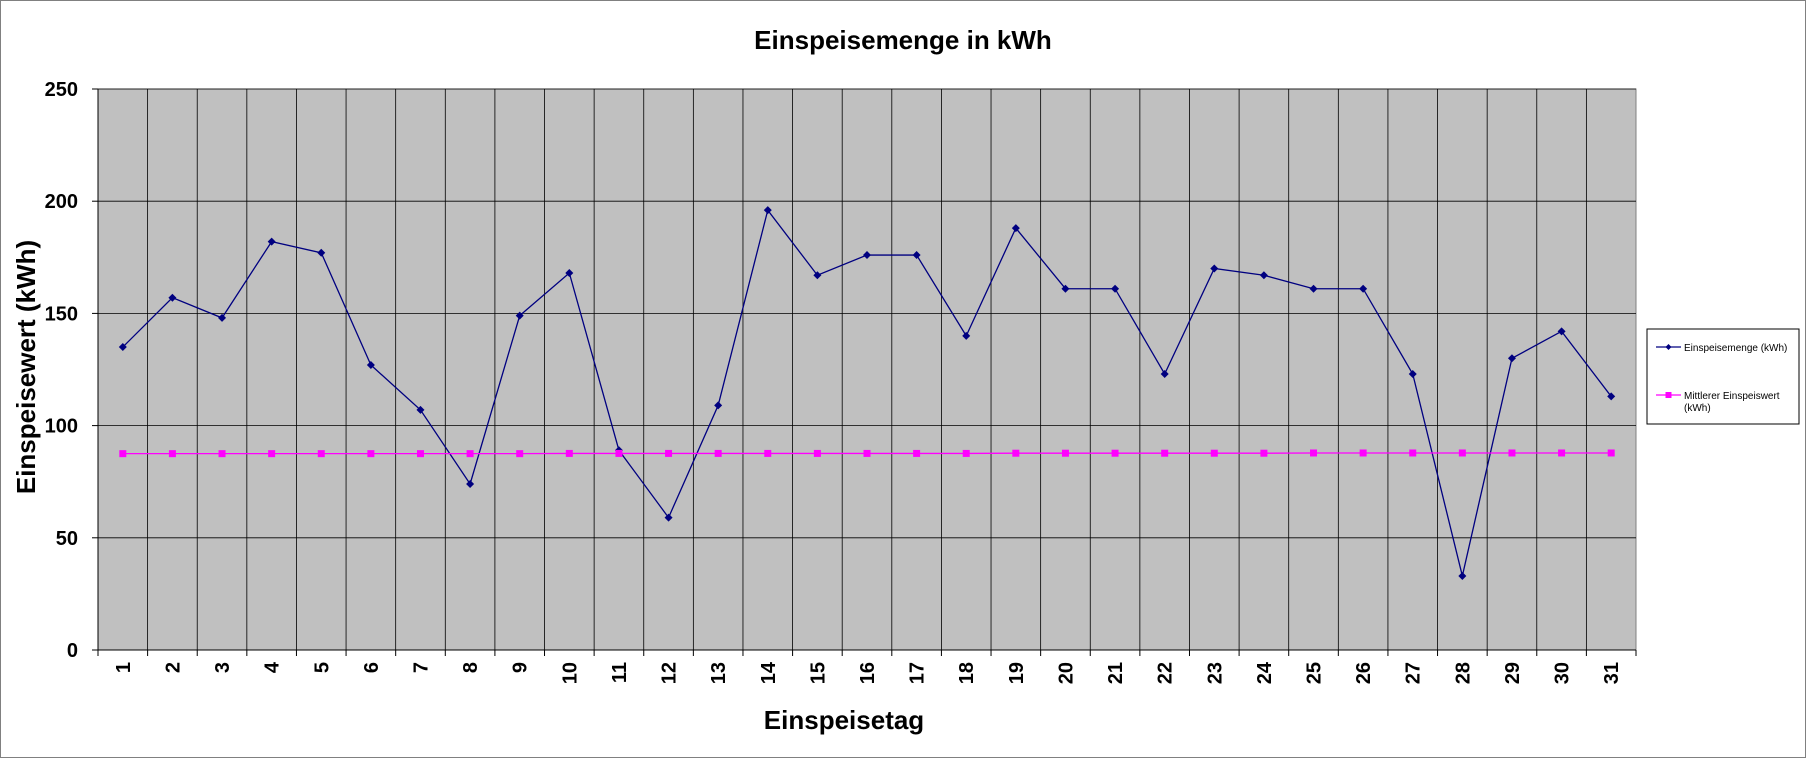 The image size is (1806, 759). Describe the element at coordinates (1166, 673) in the screenshot. I see `x-tick-label: 22` at that location.